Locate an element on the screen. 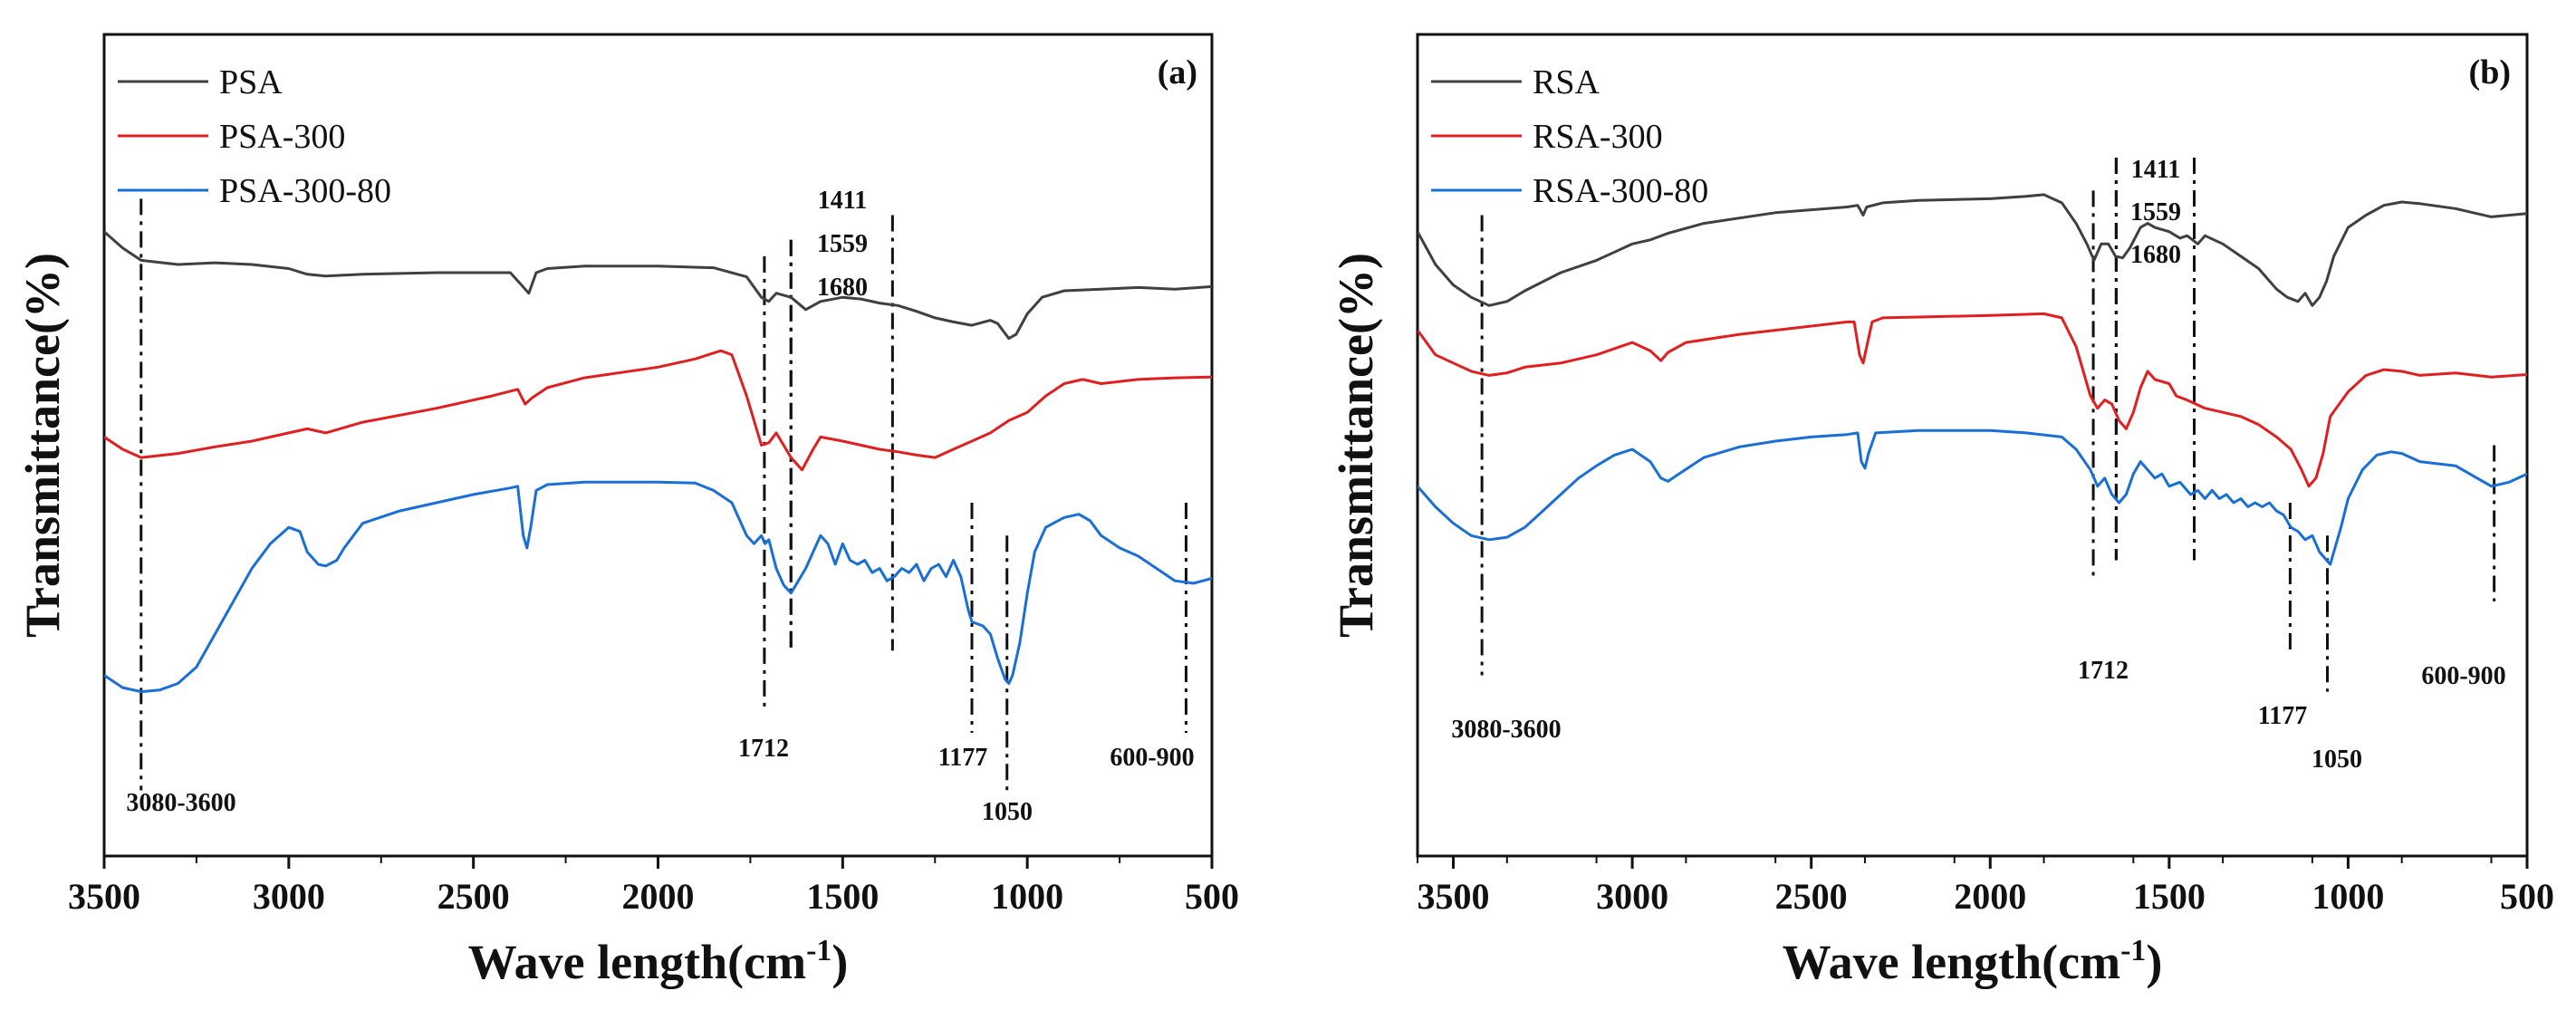 This screenshot has width=2576, height=1010. annotation-label: 1680 is located at coordinates (2155, 255).